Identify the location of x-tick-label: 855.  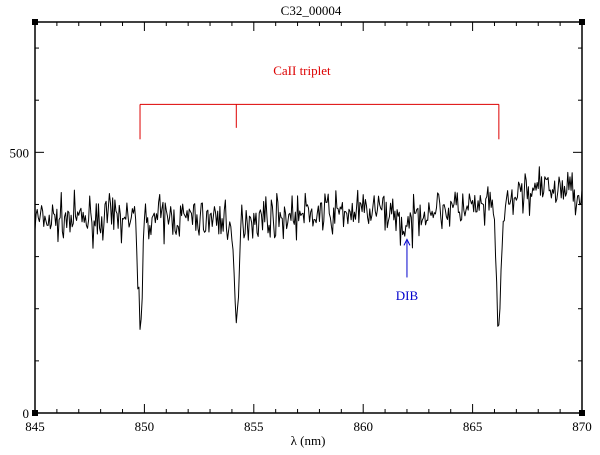
(254, 426).